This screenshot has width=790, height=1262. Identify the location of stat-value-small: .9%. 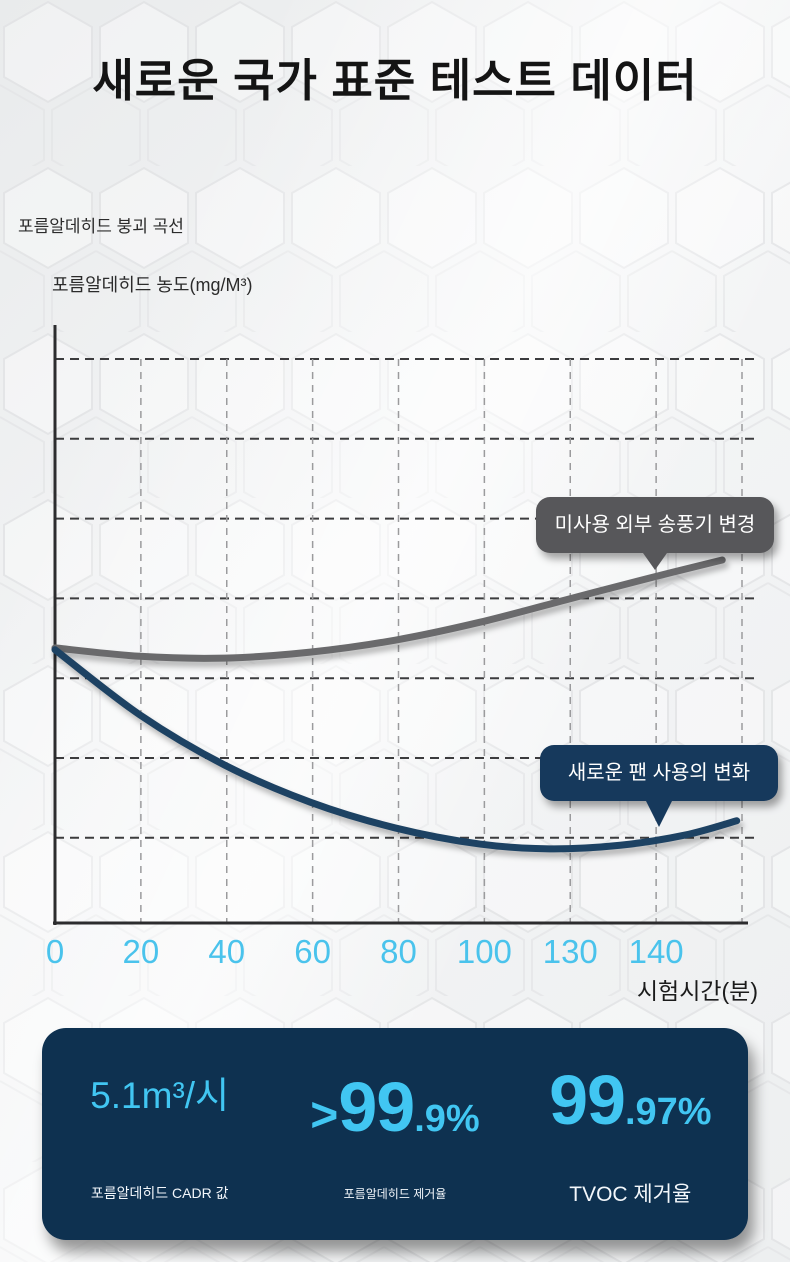
(447, 1118).